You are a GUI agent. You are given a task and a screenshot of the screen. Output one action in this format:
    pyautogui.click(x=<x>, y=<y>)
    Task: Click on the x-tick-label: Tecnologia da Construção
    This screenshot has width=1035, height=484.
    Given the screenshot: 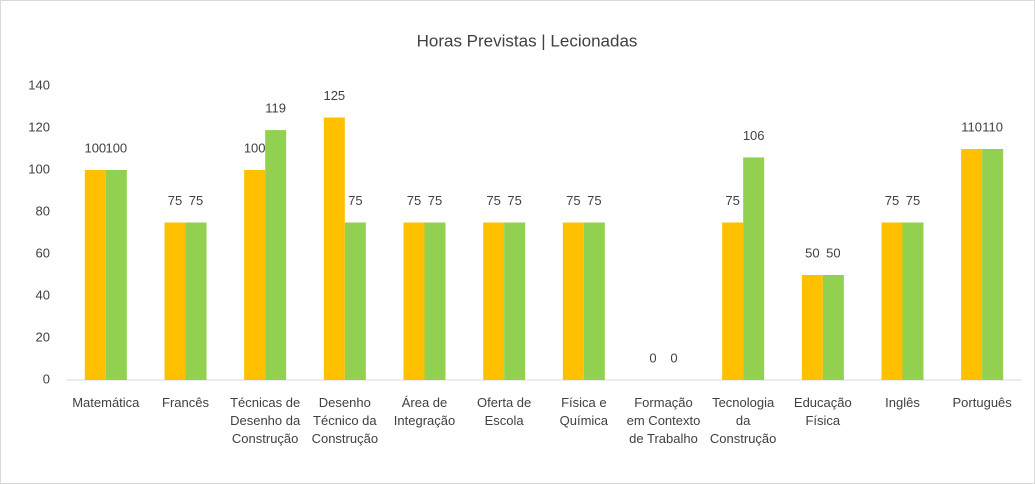 What is the action you would take?
    pyautogui.click(x=743, y=420)
    